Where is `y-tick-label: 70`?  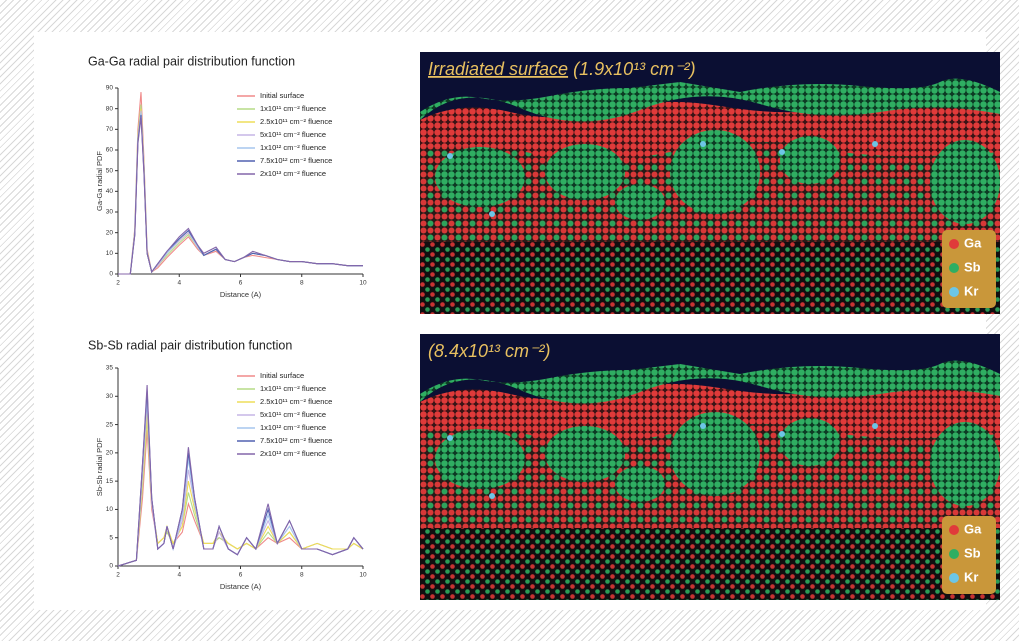
y-tick-label: 70 is located at coordinates (110, 129).